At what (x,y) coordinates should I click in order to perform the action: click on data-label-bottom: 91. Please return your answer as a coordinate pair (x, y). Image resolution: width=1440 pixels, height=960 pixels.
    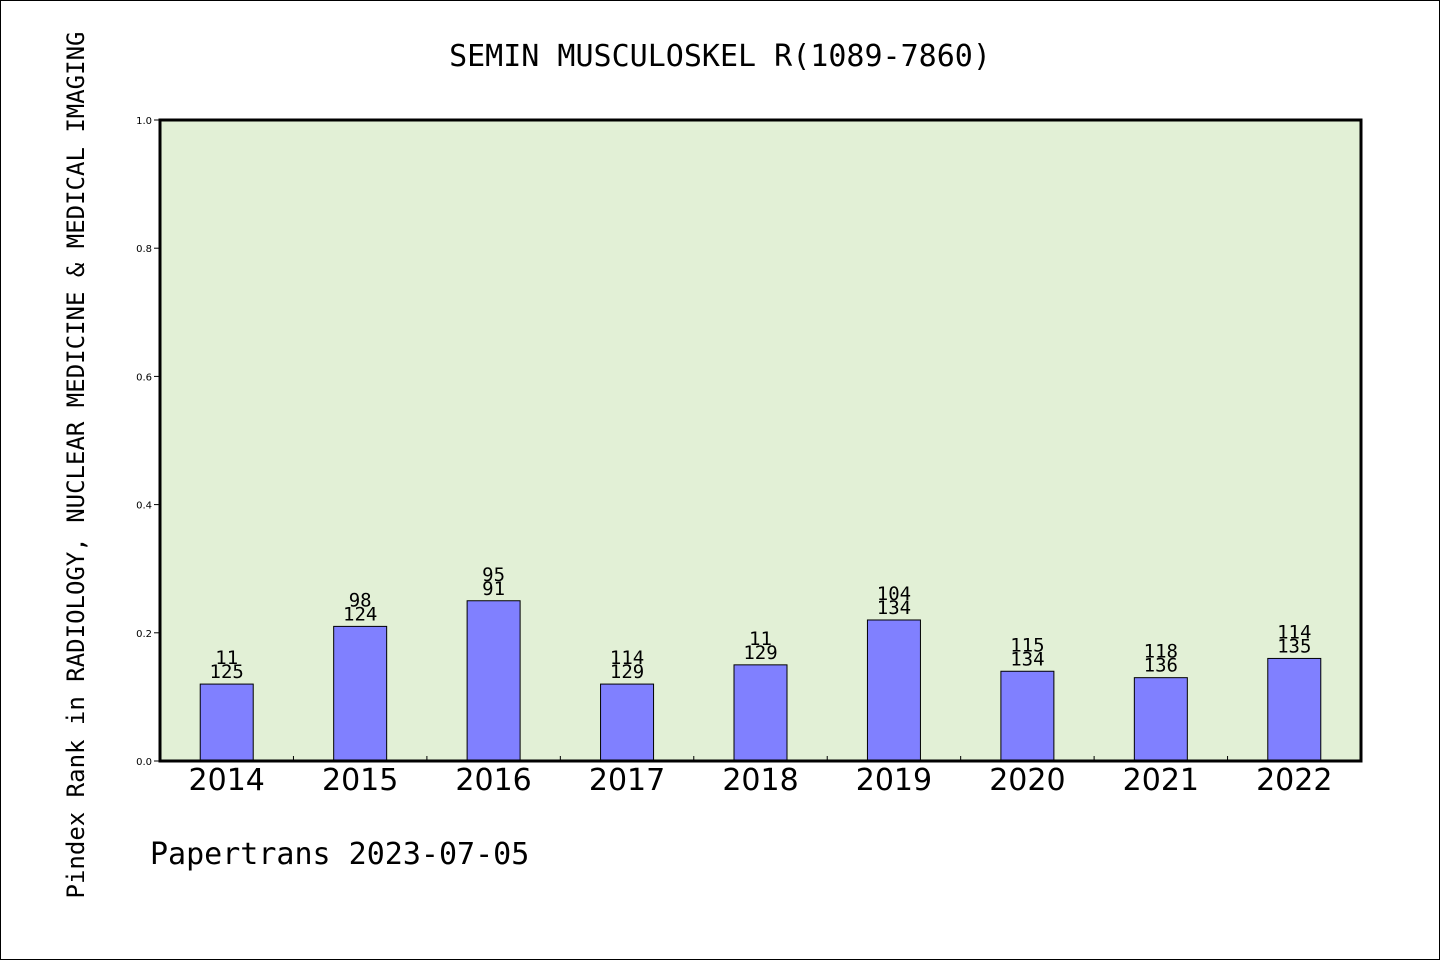
    Looking at the image, I should click on (493, 589).